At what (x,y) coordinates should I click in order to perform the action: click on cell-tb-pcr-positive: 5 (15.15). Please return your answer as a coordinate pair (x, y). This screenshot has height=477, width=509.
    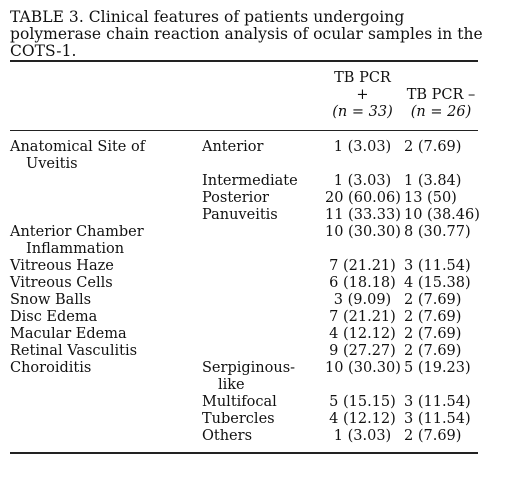
    Looking at the image, I should click on (362, 402).